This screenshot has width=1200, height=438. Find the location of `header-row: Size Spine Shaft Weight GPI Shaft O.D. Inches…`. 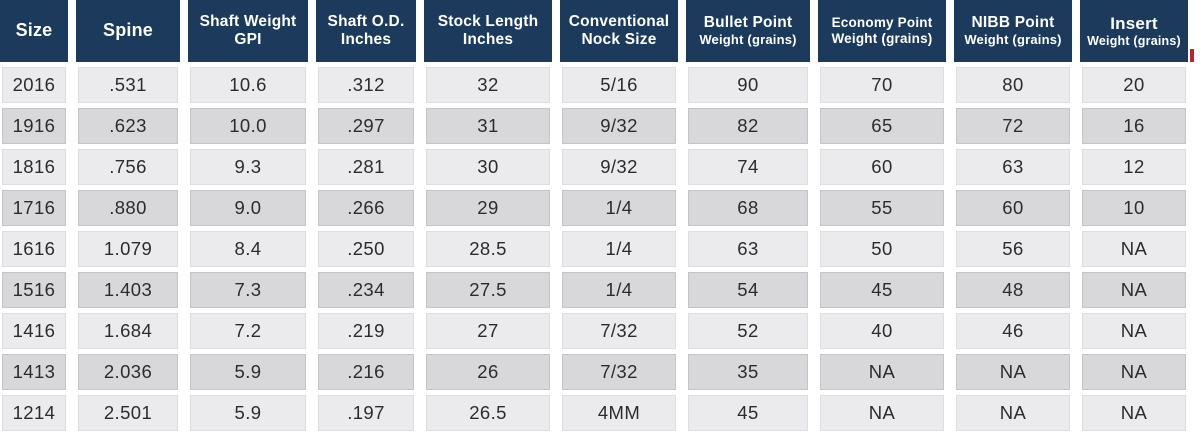

header-row: Size Spine Shaft Weight GPI Shaft O.D. Inches… is located at coordinates (595, 31).